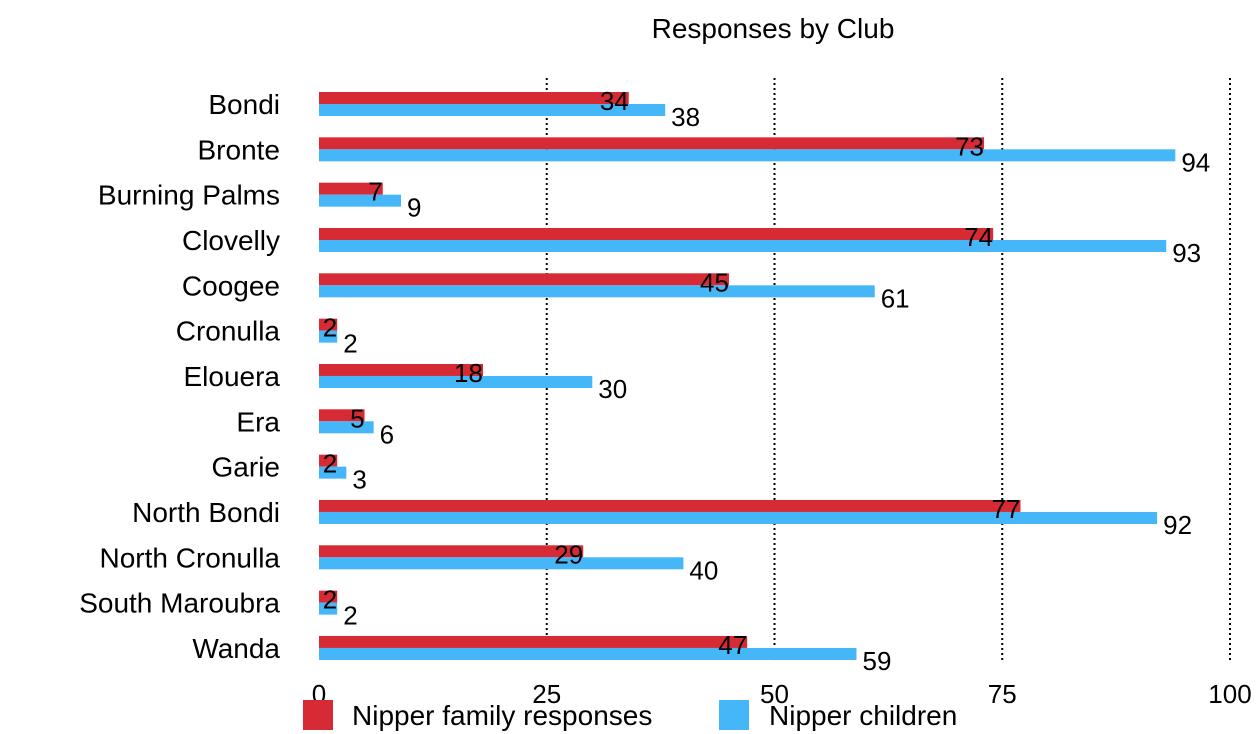  Describe the element at coordinates (342, 415) in the screenshot. I see `bar-family-era` at that location.